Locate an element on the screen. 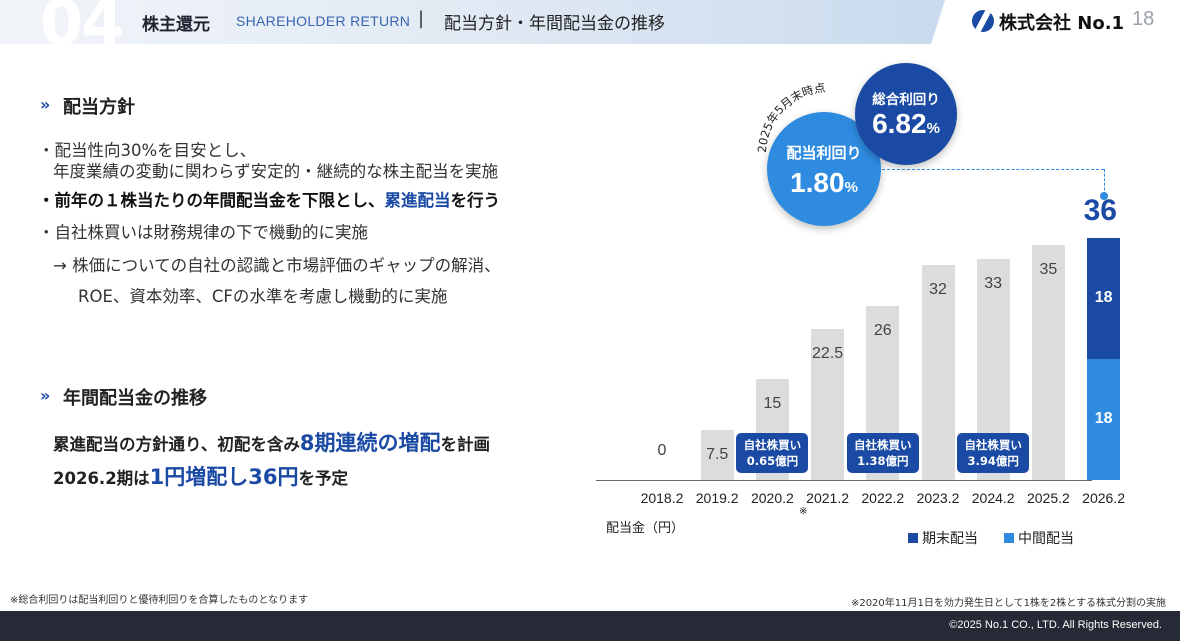 This screenshot has width=1180, height=641. chart-bar-interim is located at coordinates (1104, 419).